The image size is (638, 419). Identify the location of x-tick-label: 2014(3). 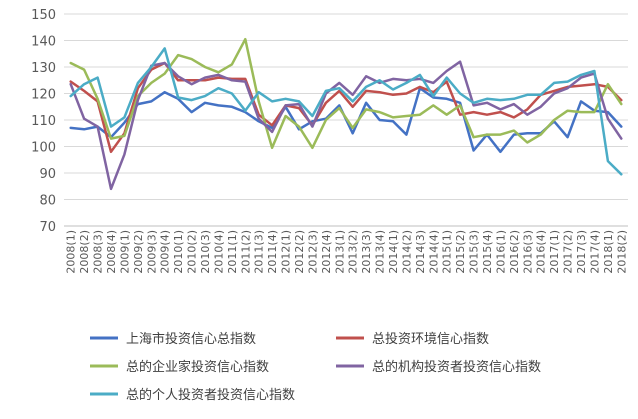
(420, 252).